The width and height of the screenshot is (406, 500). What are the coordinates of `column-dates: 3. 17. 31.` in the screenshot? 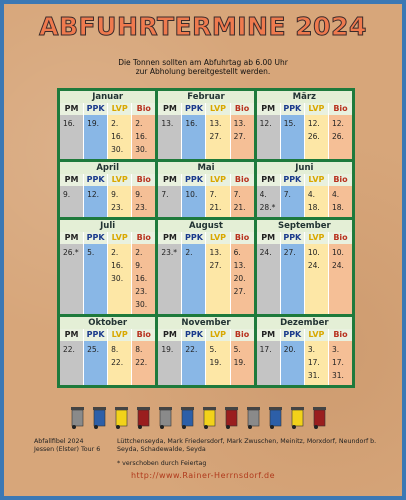 It's located at (316, 363).